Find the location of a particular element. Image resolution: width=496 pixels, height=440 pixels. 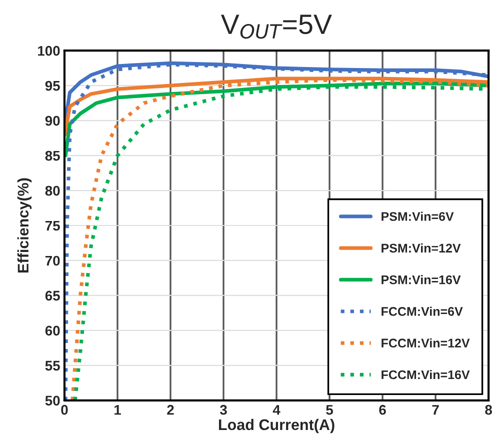

x-tick-label: 8 is located at coordinates (488, 409).